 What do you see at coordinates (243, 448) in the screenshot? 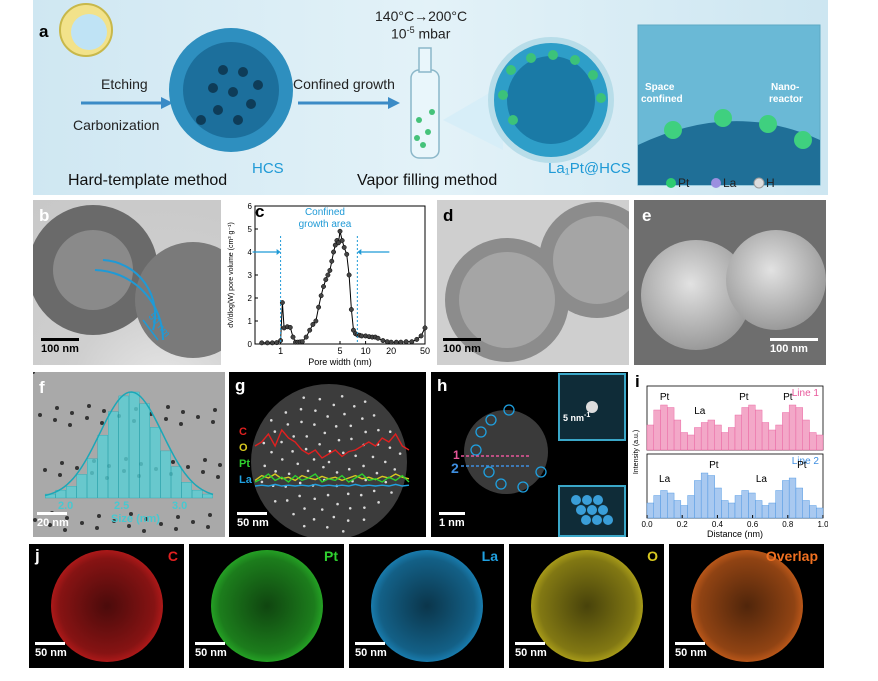
I see `g-legend-o: O` at bounding box center [243, 448].